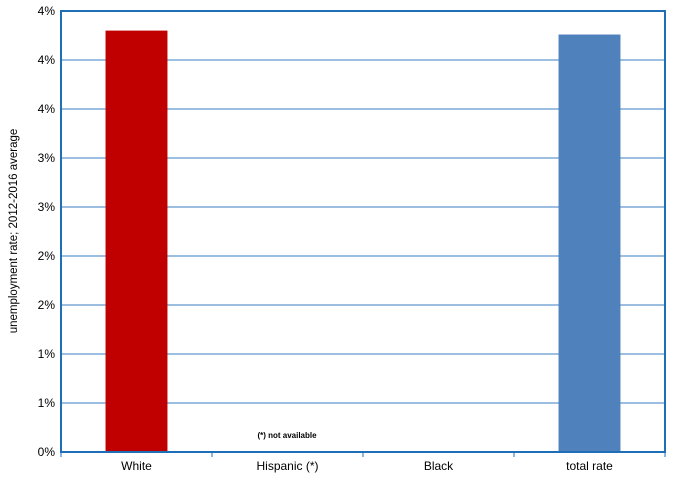 This screenshot has width=675, height=479. Describe the element at coordinates (136, 241) in the screenshot. I see `bar-white` at that location.